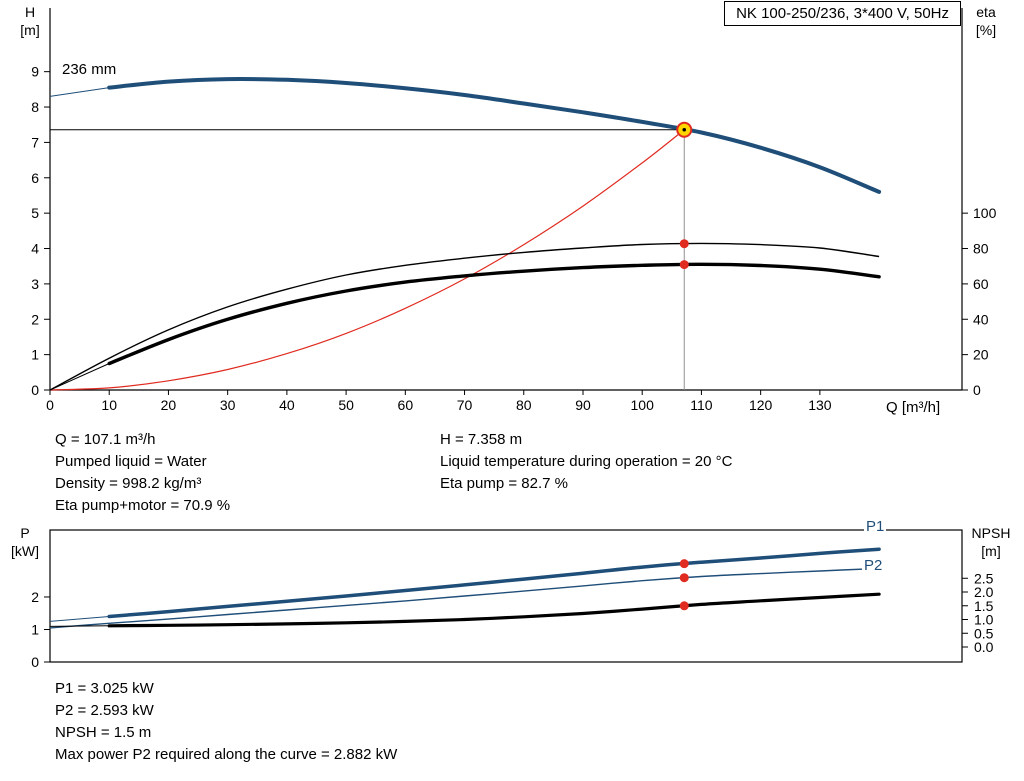  What do you see at coordinates (30, 21) in the screenshot?
I see `h-axis-label: H [m]` at bounding box center [30, 21].